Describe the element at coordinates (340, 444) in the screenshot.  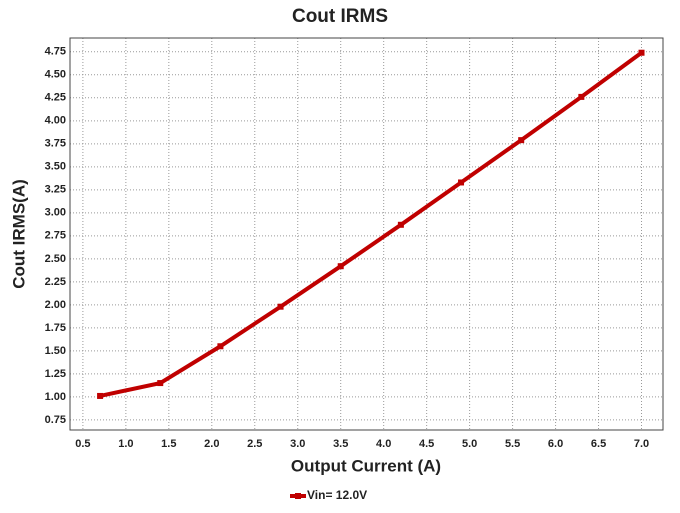
I see `x-tick-label: 3.5` at that location.